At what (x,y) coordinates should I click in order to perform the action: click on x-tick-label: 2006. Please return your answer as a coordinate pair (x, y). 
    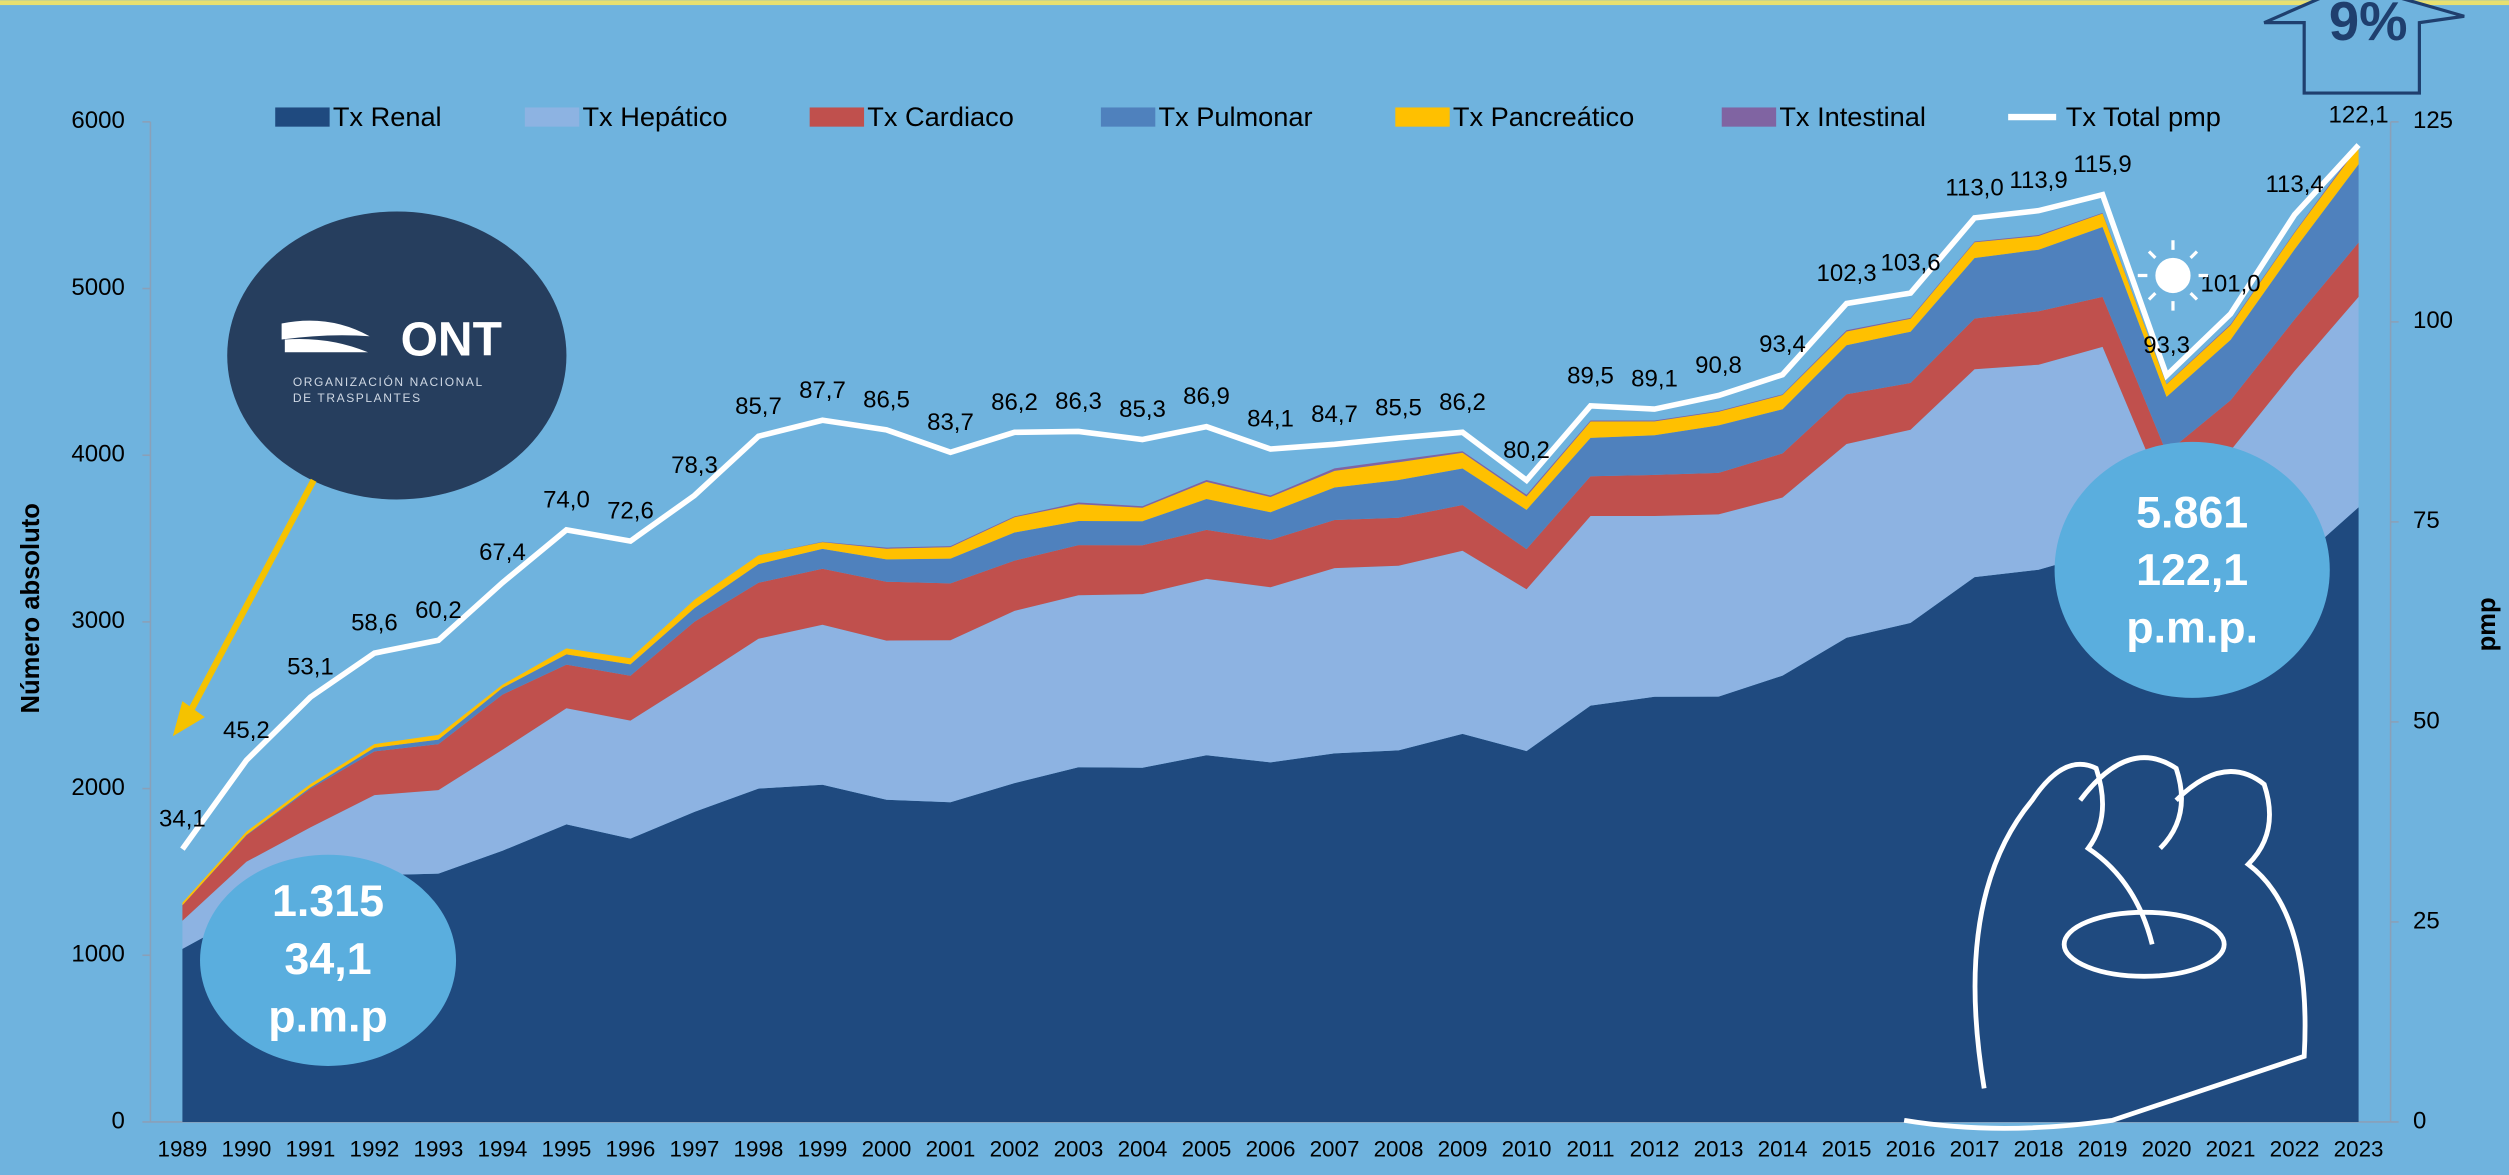
    Looking at the image, I should click on (1271, 1149).